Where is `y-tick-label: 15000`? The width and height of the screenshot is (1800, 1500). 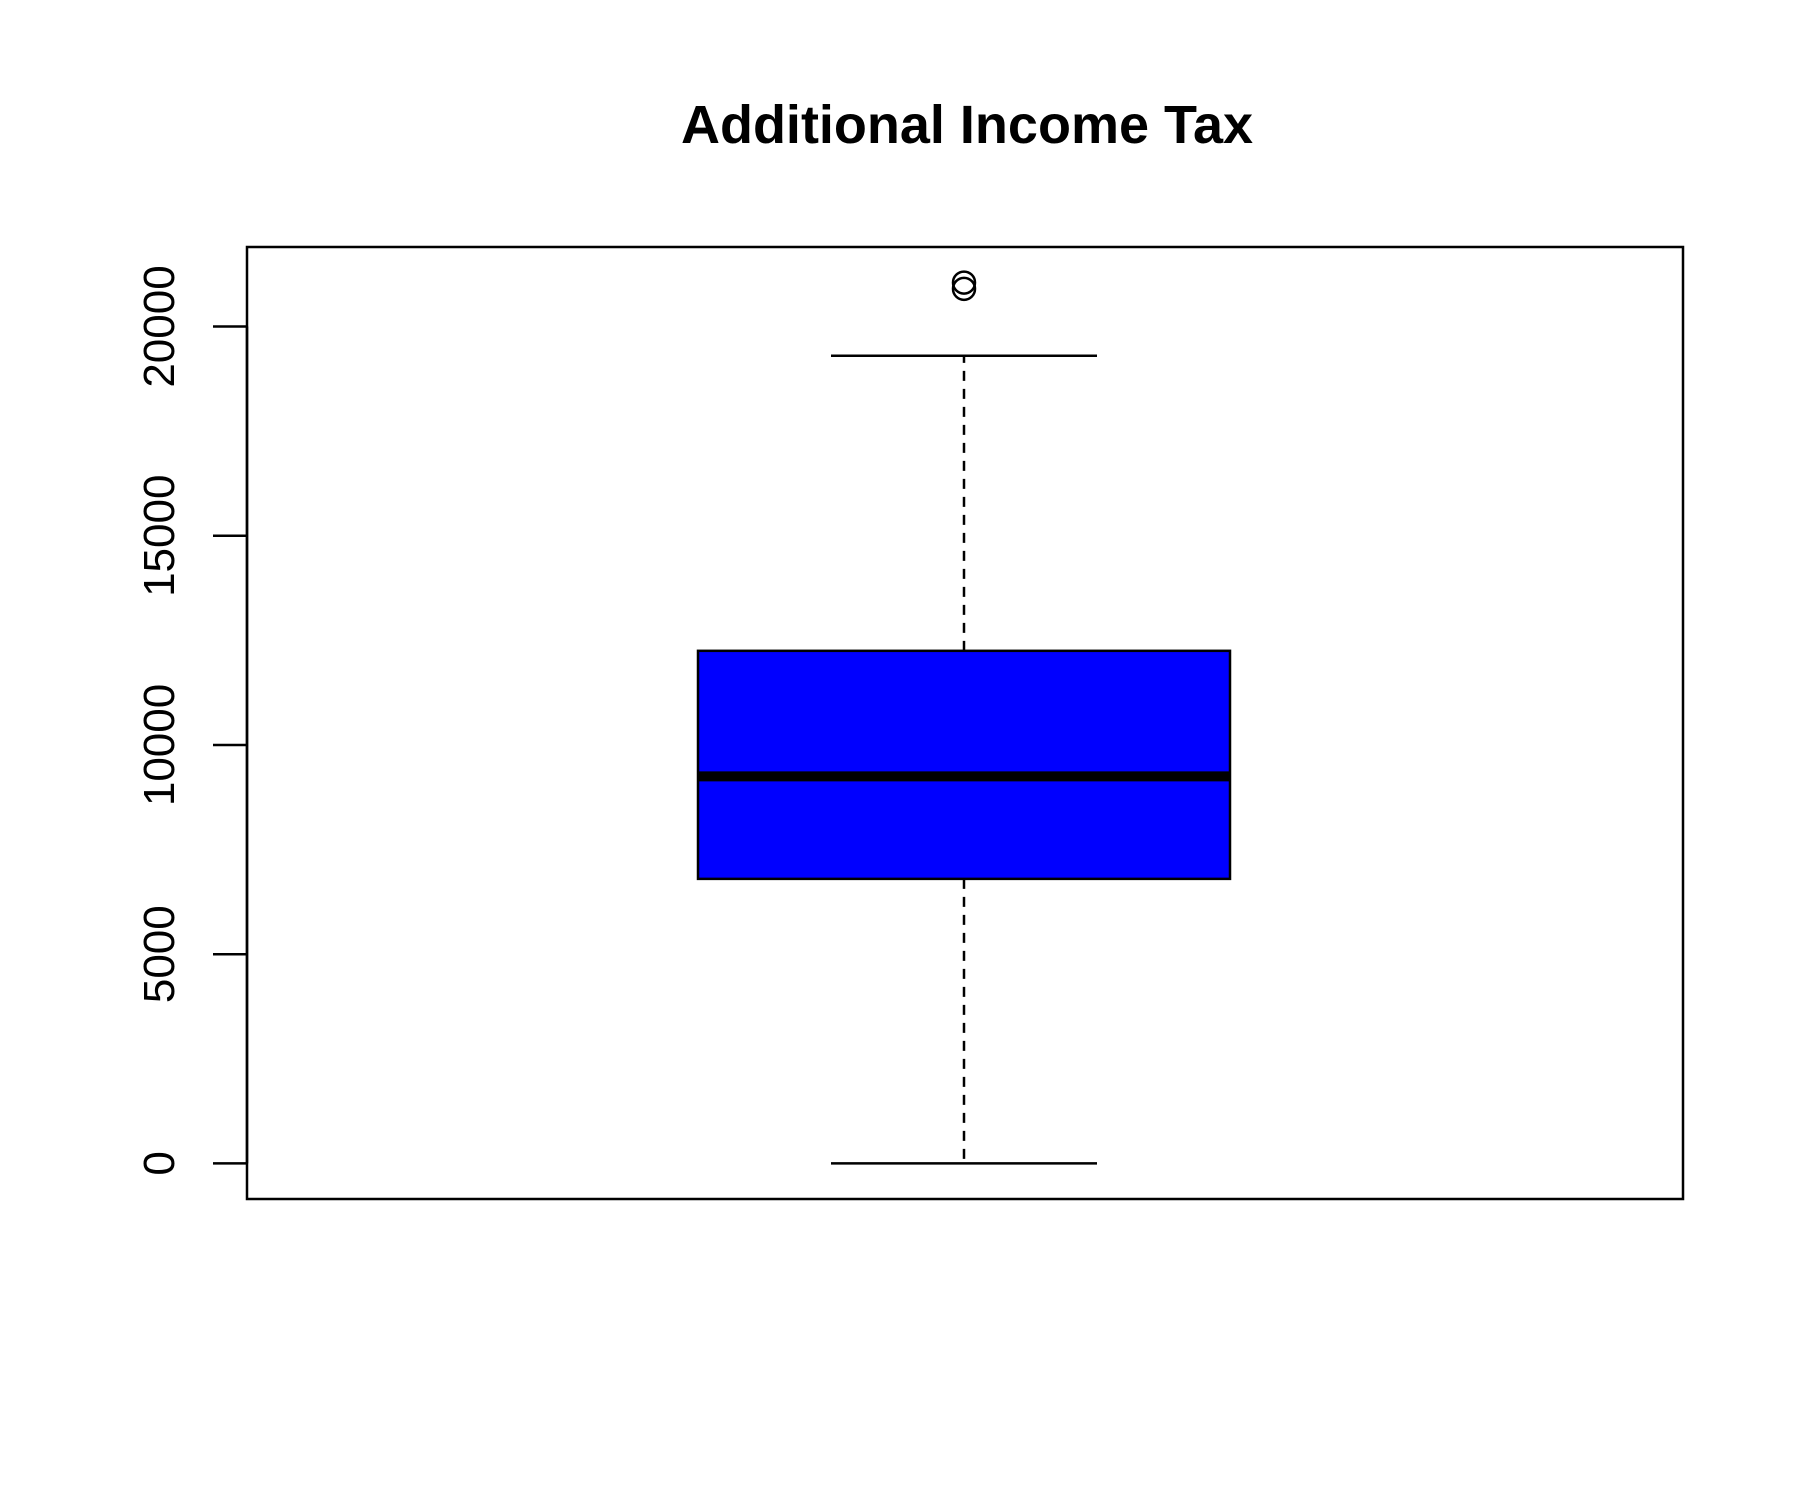 y-tick-label: 15000 is located at coordinates (159, 536).